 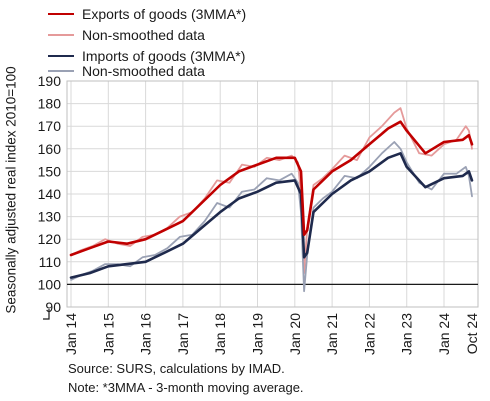 I want to click on y-tick-label: 90, so click(x=53, y=307).